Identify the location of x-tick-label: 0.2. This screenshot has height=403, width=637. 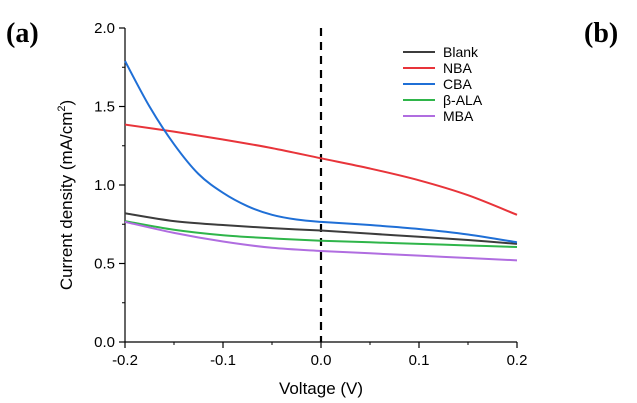
(517, 360).